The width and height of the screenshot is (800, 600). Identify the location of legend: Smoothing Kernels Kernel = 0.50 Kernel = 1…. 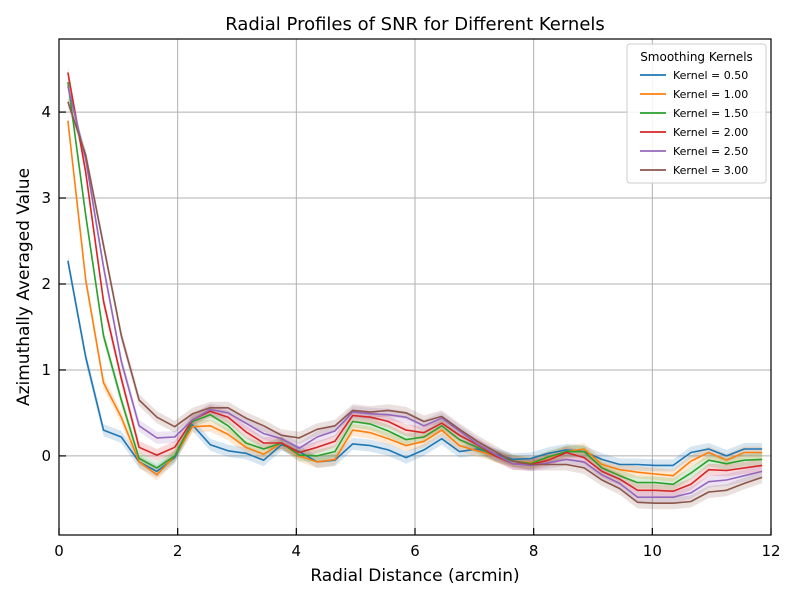
(696, 113).